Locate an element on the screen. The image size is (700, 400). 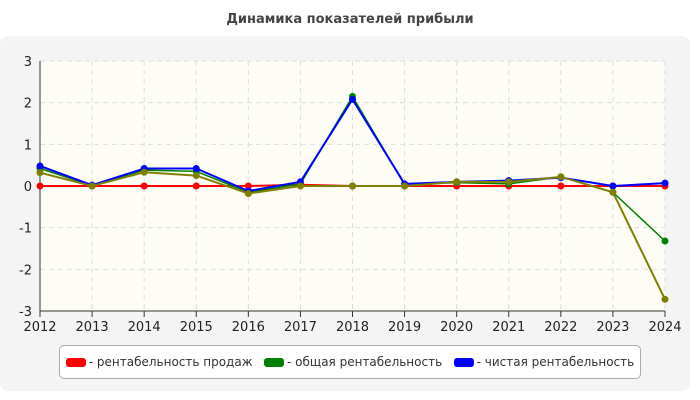
x-tick-label: 2012 is located at coordinates (39, 327).